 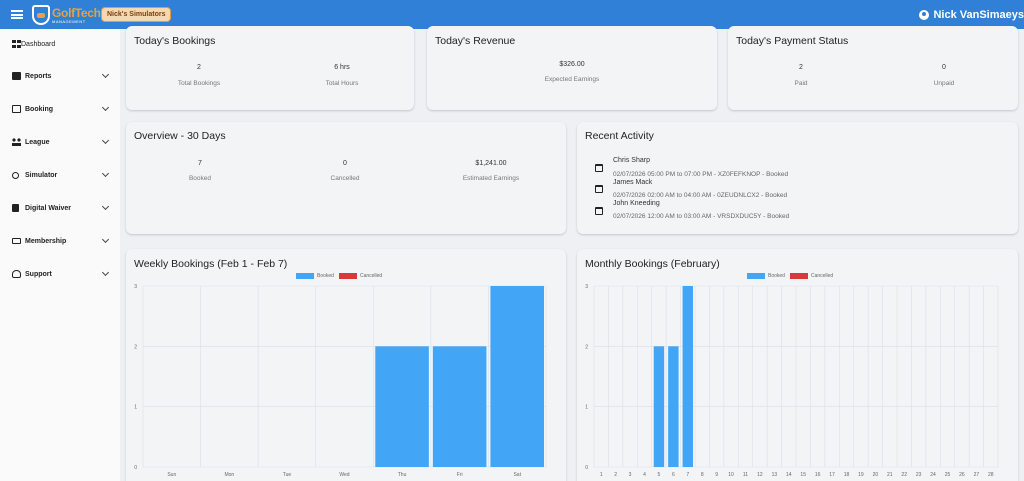 I want to click on x-tick-label: 25, so click(x=948, y=475).